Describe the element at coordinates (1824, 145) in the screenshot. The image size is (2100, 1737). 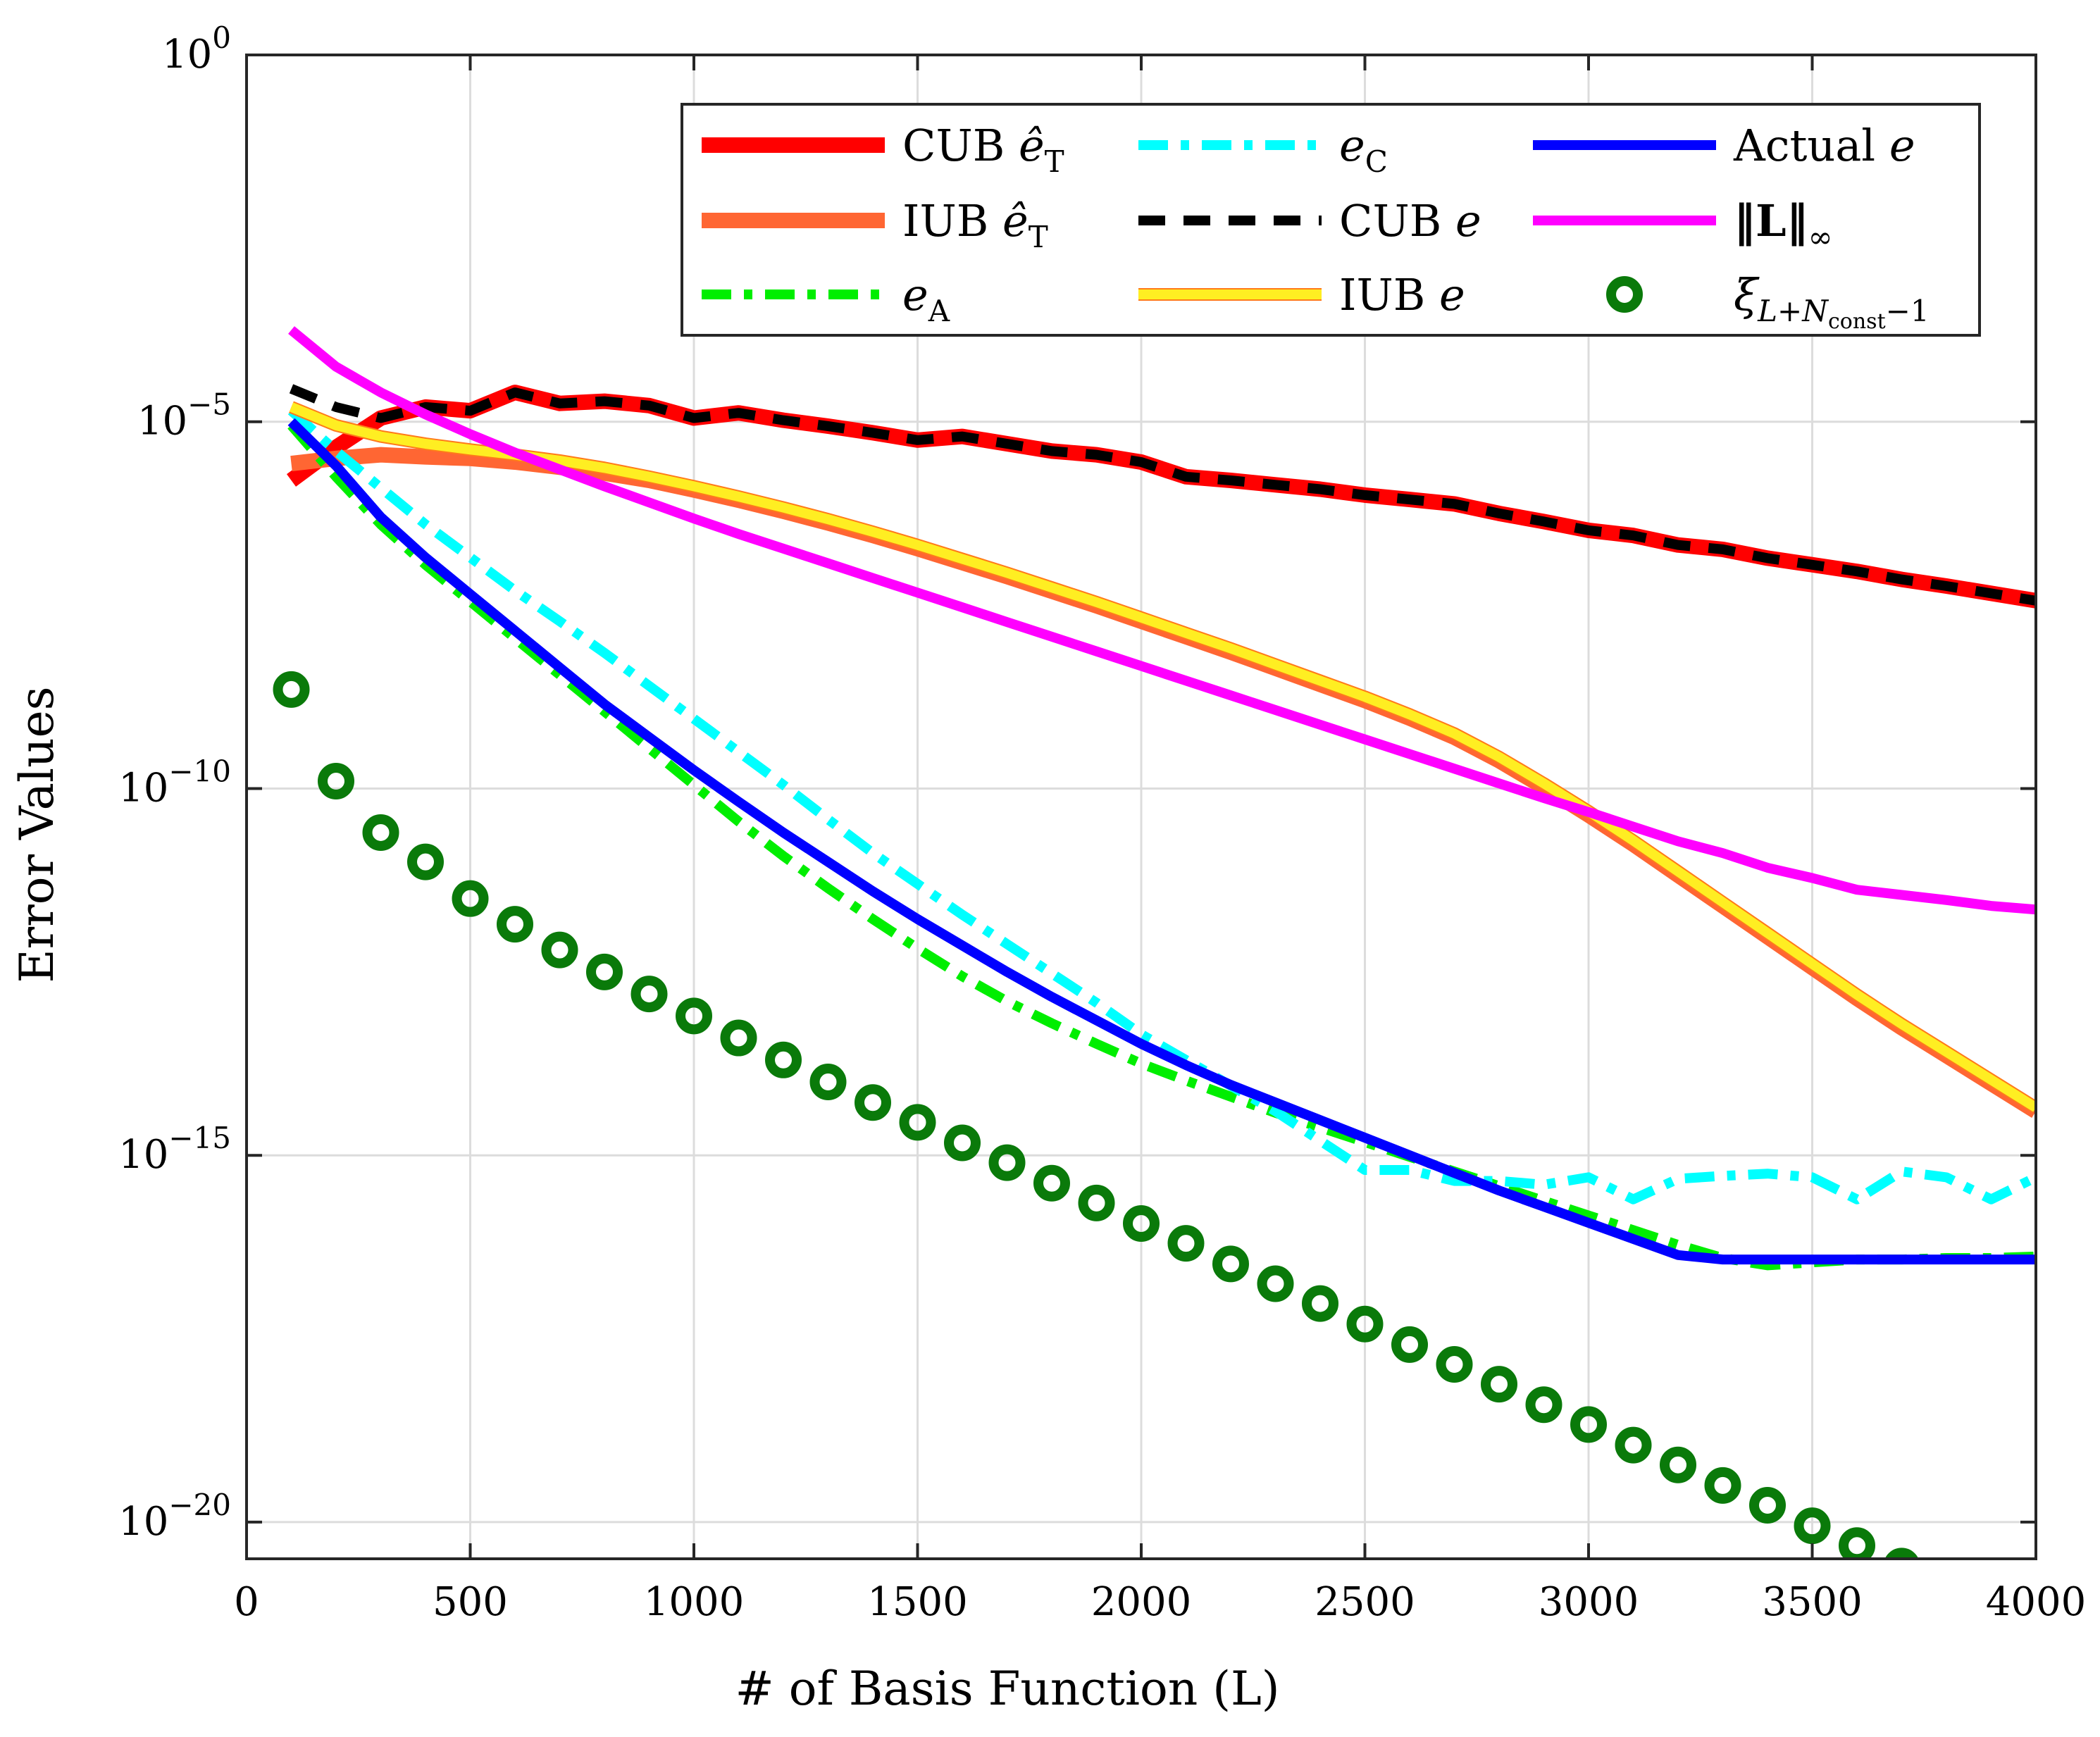
I see `legend-label: Actual e` at that location.